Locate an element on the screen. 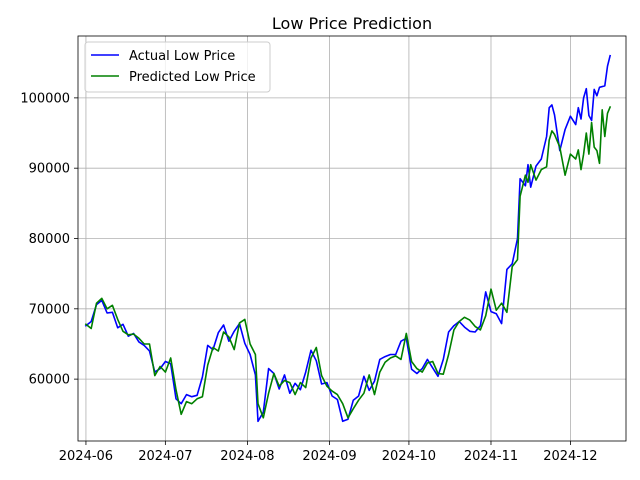 The image size is (640, 480). y-tick-label: 60000 is located at coordinates (49, 380).